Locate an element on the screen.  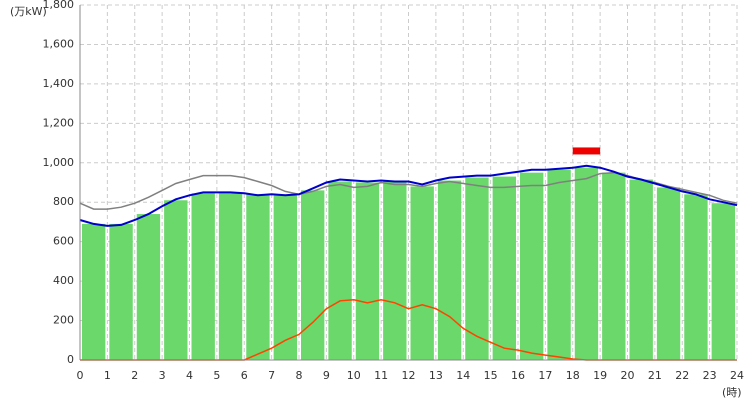
x-tick-label: 9 is located at coordinates (326, 375).